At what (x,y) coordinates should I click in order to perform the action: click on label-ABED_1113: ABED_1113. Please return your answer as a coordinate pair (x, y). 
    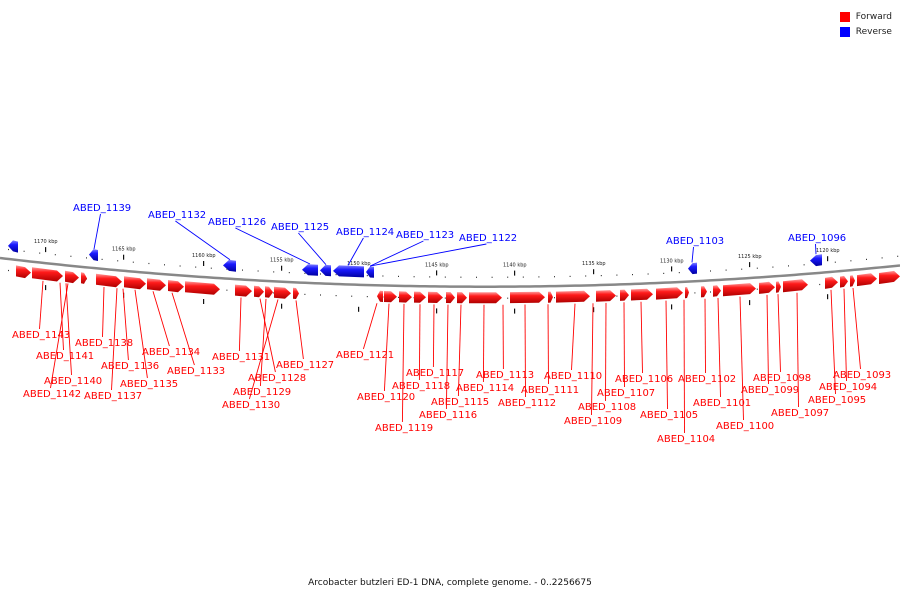
    Looking at the image, I should click on (505, 375).